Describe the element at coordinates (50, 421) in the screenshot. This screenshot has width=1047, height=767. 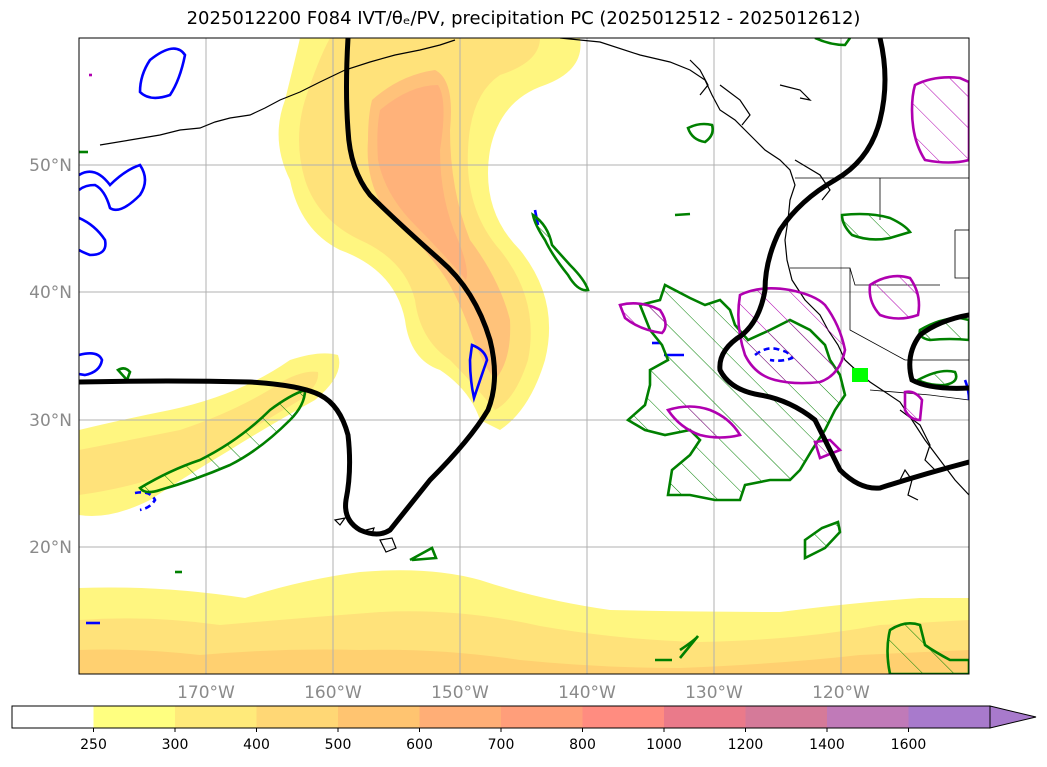
I see `lat-label-30n: 30°N` at that location.